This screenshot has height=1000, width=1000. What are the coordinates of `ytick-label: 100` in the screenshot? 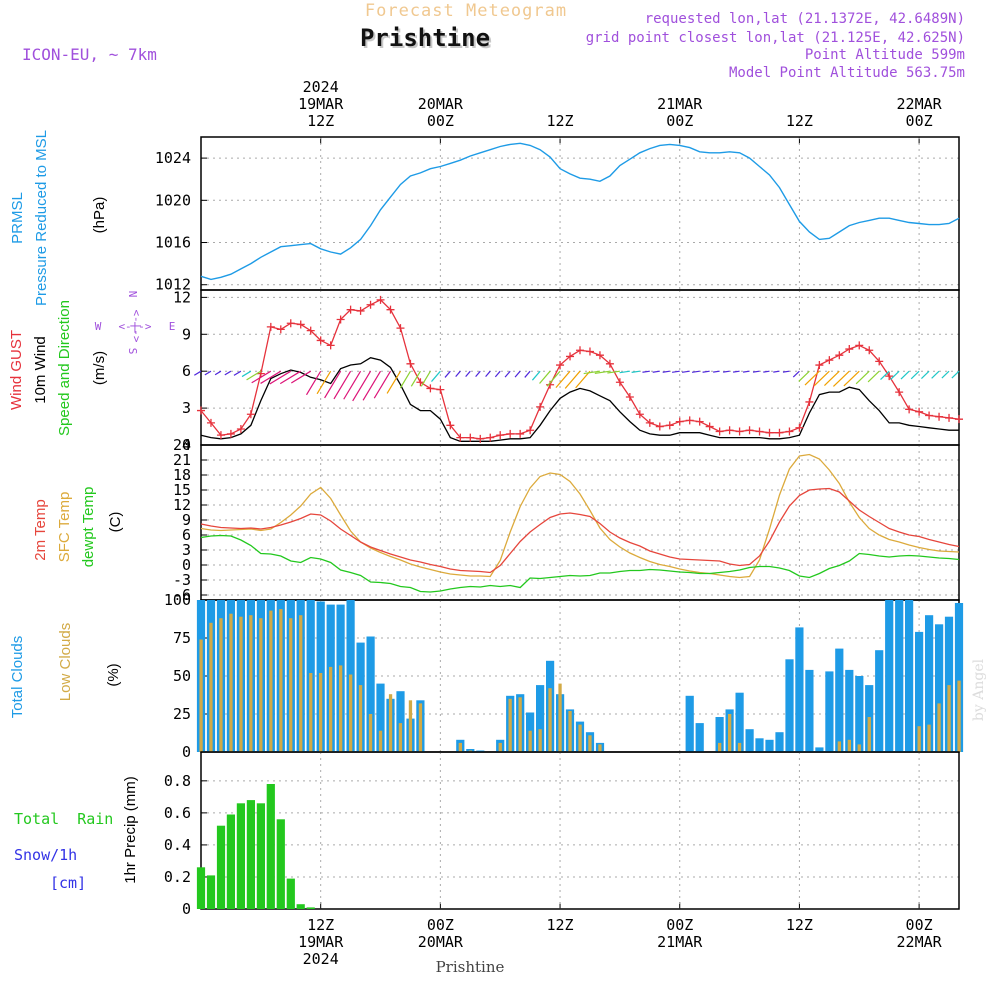 It's located at (177, 600).